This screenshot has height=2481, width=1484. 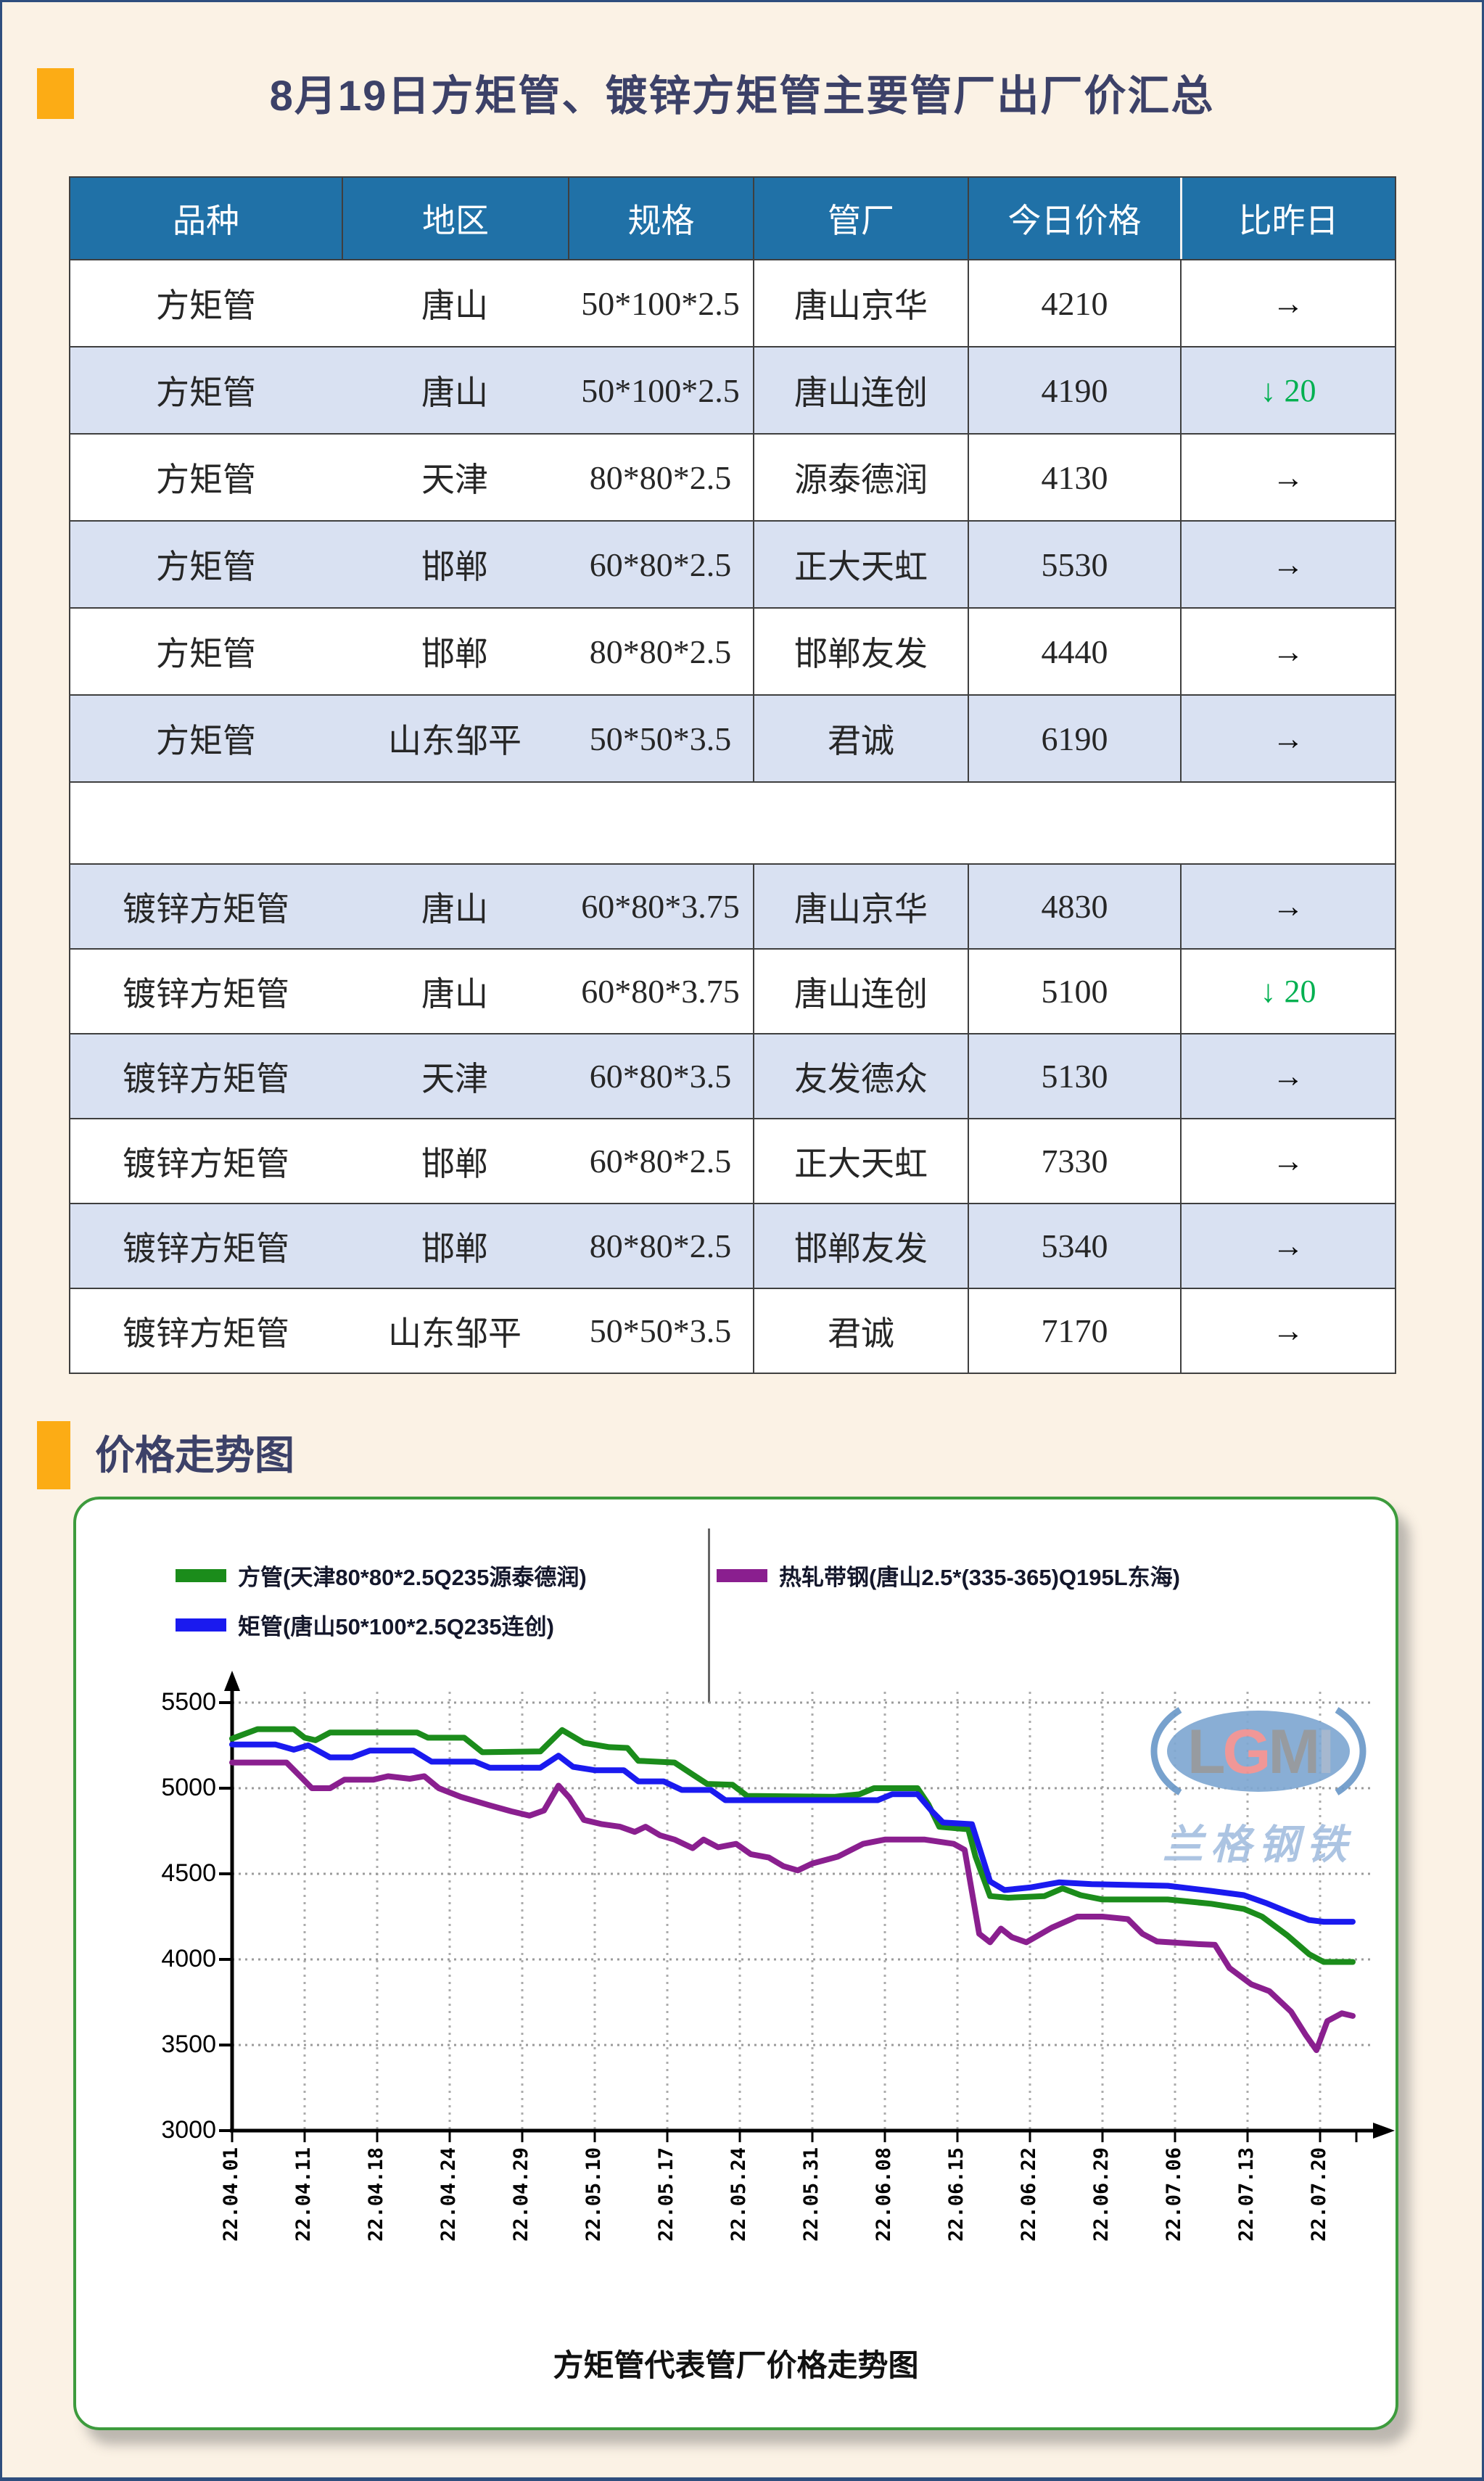 I want to click on cell-spec: 60*80*2.5, so click(x=660, y=564).